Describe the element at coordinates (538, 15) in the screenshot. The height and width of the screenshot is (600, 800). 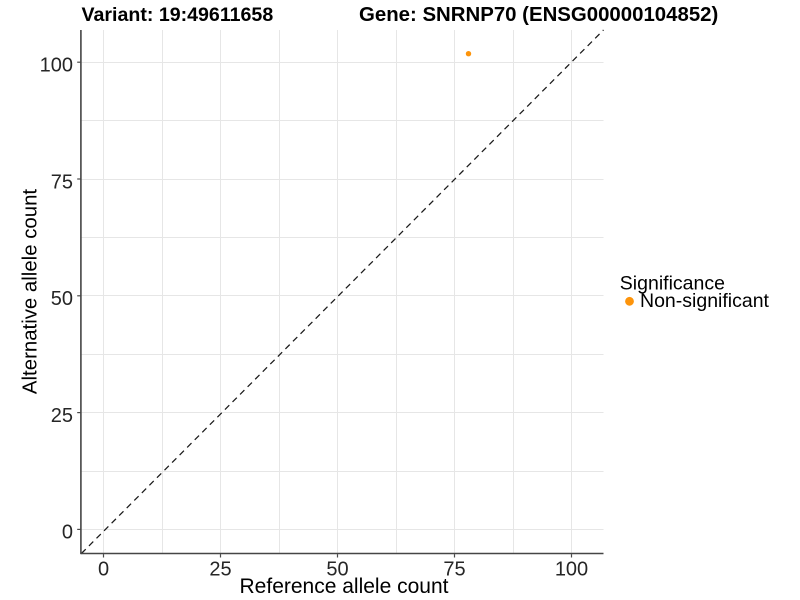
I see `svg-text:Gene: SNRNP70 (ENSG00000104852: Gene: SNRNP70 (ENSG00000104852)` at that location.